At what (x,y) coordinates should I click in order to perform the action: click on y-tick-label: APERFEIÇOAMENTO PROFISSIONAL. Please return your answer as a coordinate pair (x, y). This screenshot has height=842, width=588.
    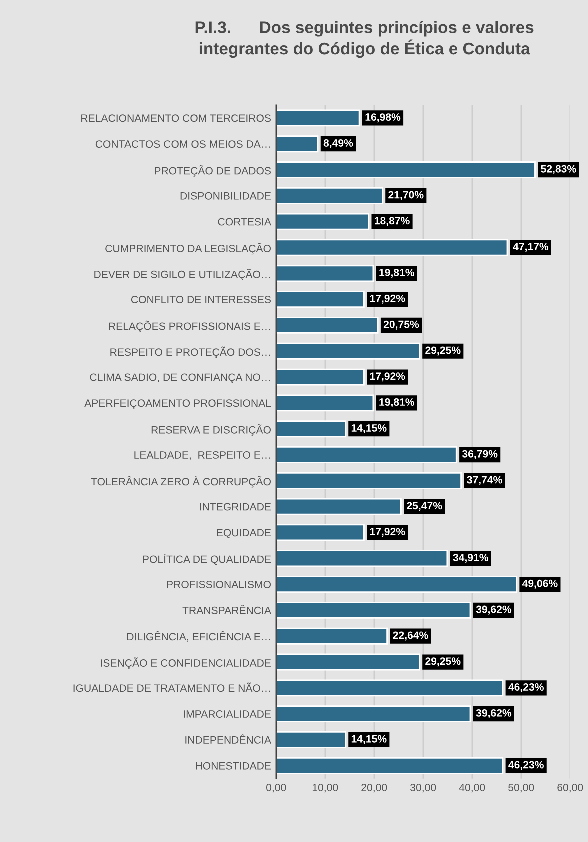
    Looking at the image, I should click on (178, 405).